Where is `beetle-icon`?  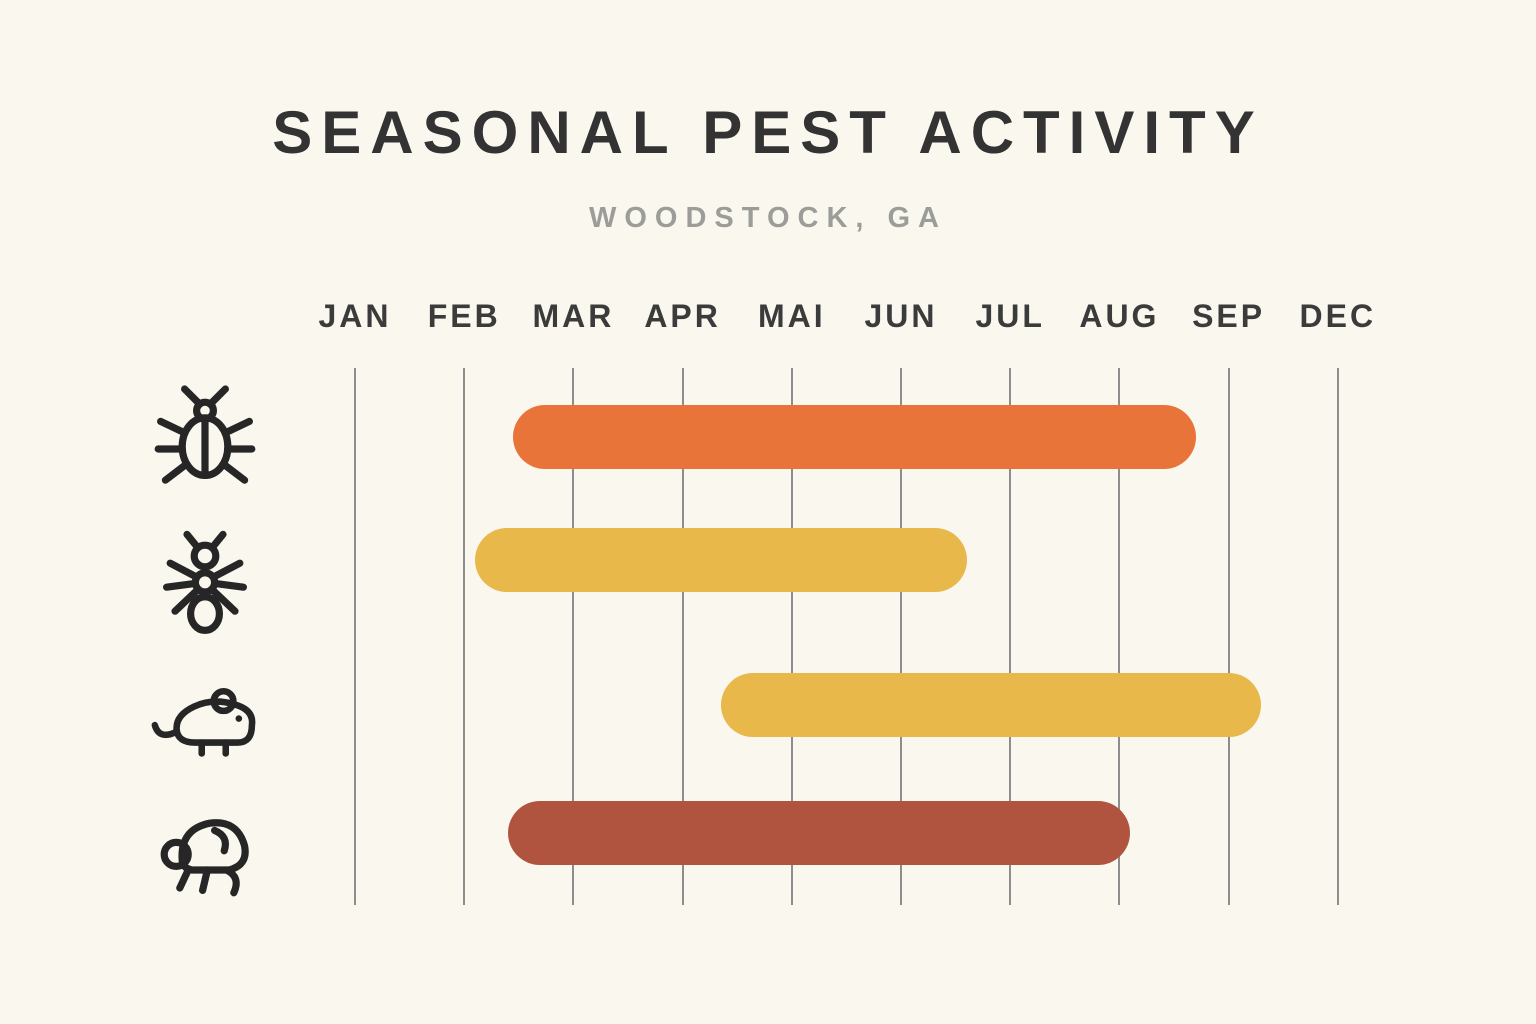 beetle-icon is located at coordinates (205, 437).